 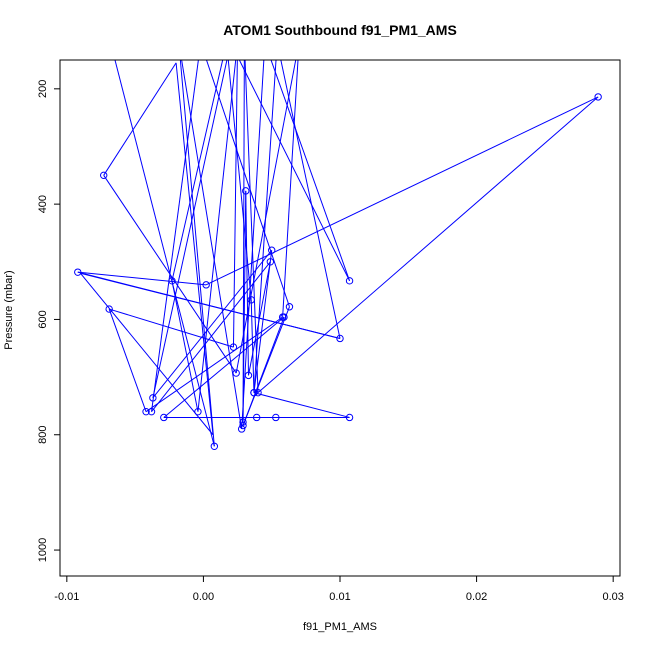 What do you see at coordinates (43, 204) in the screenshot?
I see `y-tick-label: 400` at bounding box center [43, 204].